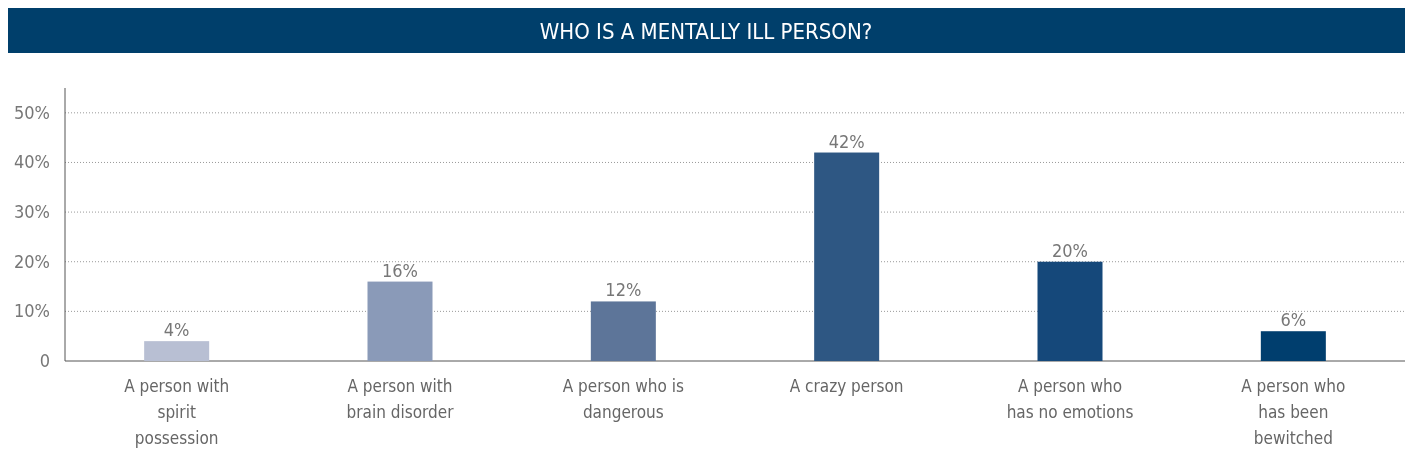  Describe the element at coordinates (176, 330) in the screenshot. I see `data-label: 4%` at that location.